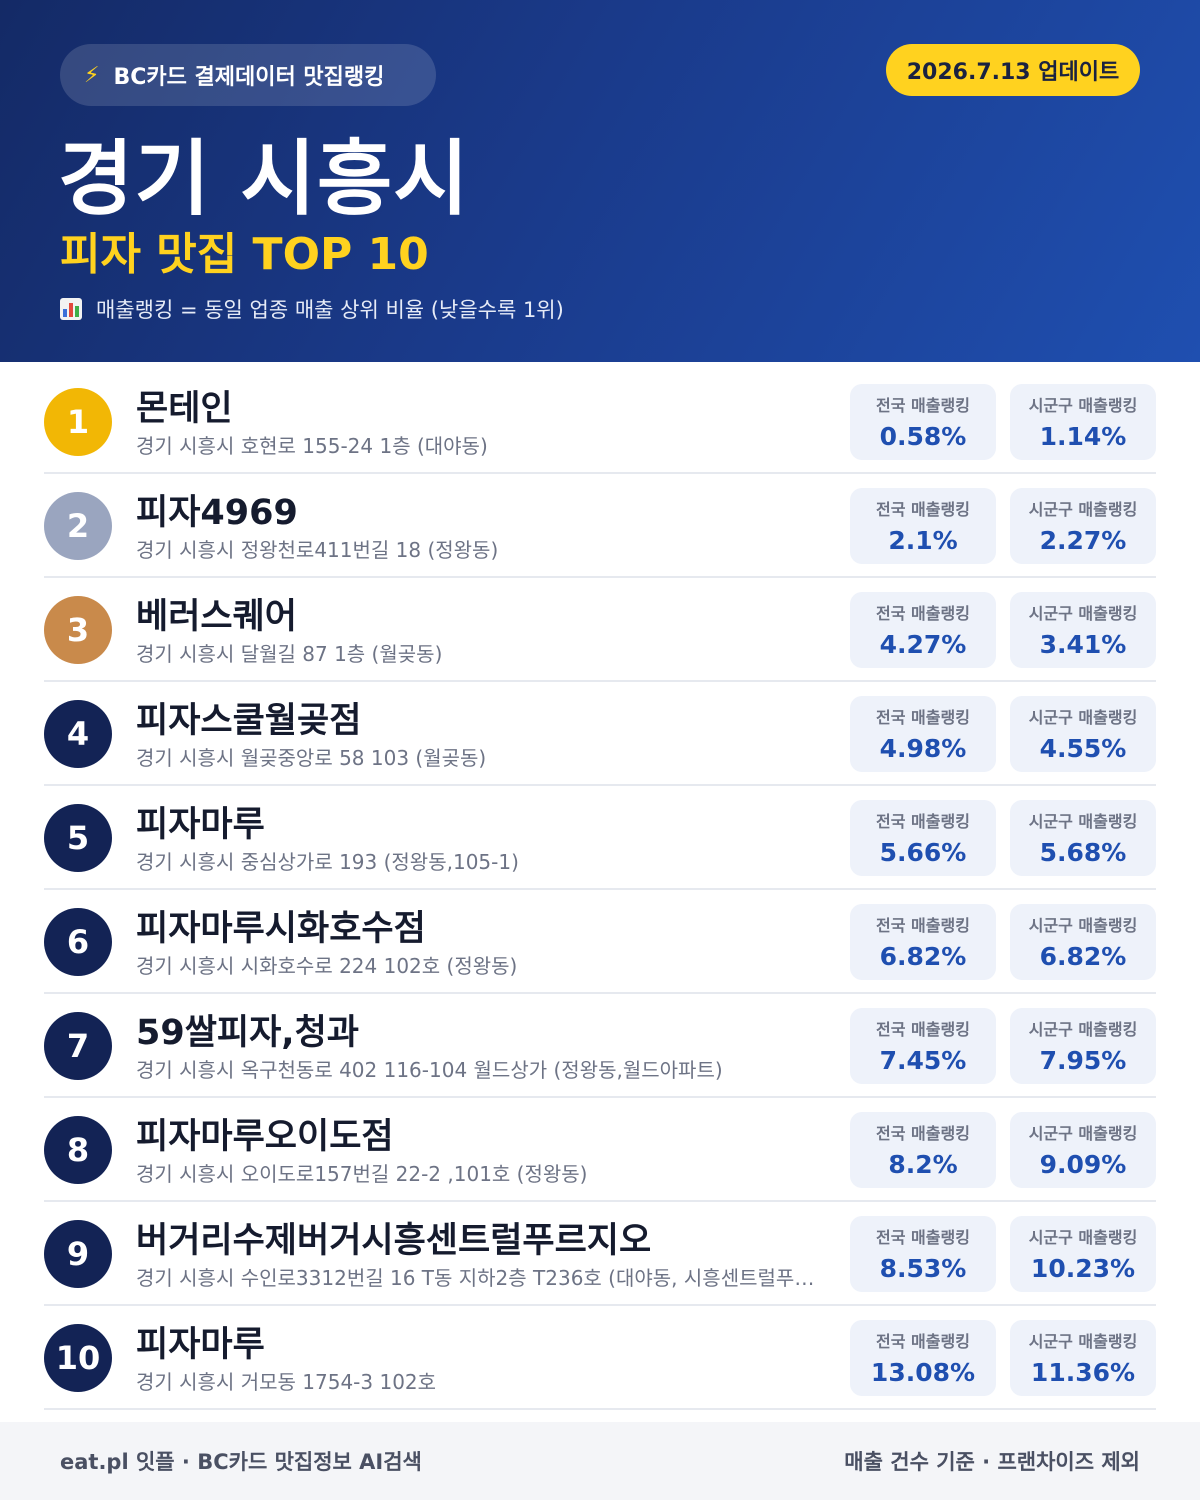 The height and width of the screenshot is (1500, 1200). I want to click on local-rank-box: 시군구 매출랭킹 3.41%, so click(1083, 630).